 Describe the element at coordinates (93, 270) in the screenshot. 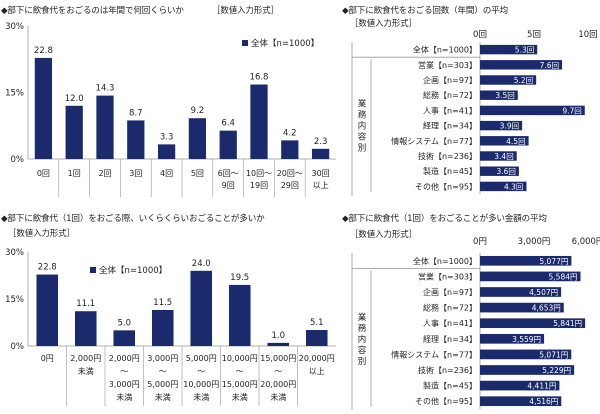

I see `legend-swatch` at that location.